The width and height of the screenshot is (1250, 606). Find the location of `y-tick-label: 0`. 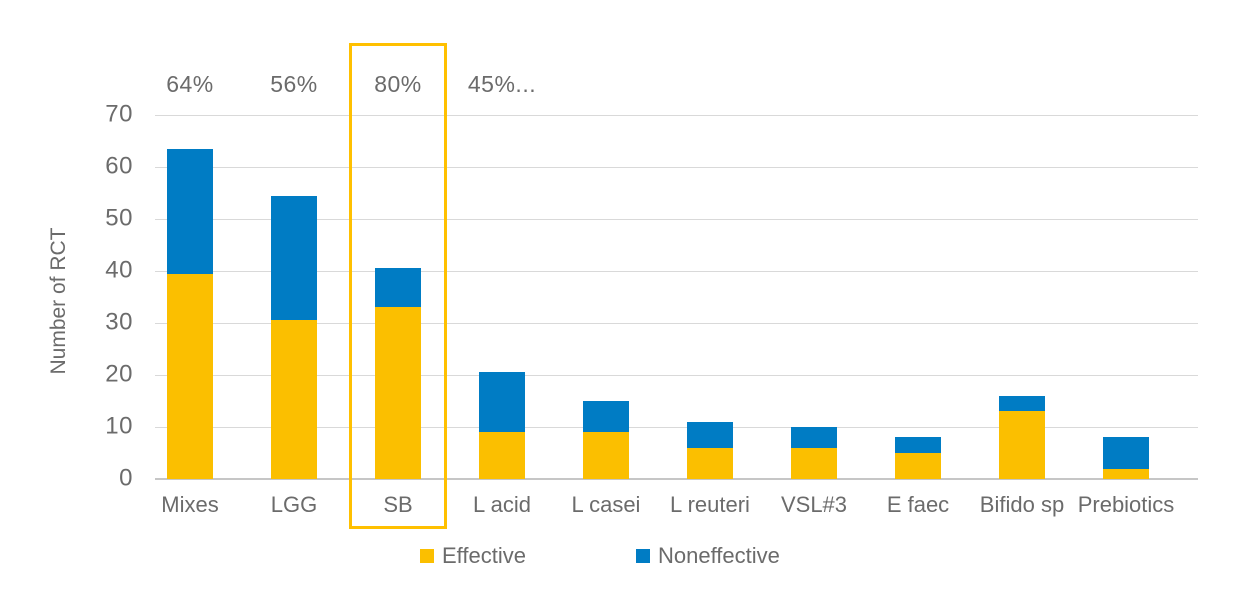

y-tick-label: 0 is located at coordinates (126, 478).